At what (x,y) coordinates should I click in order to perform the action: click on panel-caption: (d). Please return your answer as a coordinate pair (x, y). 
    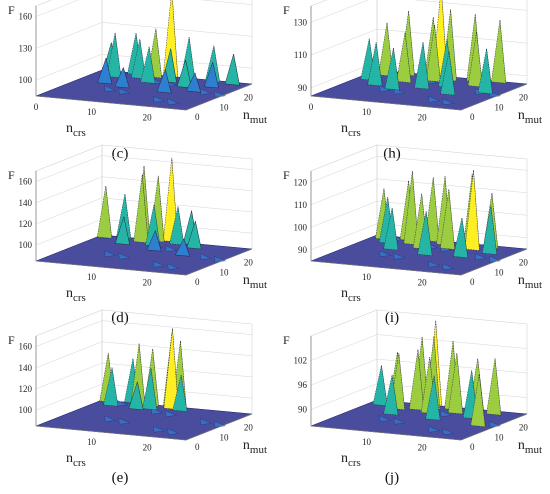
    Looking at the image, I should click on (120, 318).